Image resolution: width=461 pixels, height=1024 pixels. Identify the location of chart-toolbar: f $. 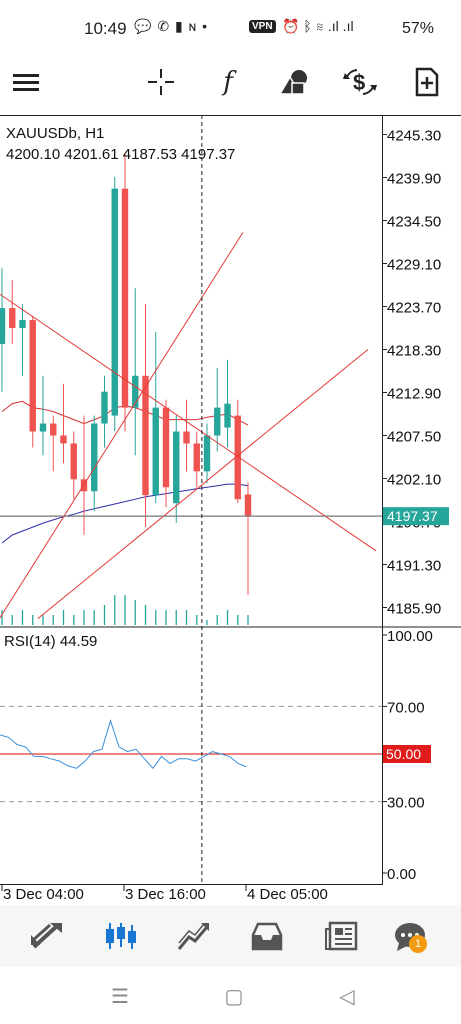
(230, 83).